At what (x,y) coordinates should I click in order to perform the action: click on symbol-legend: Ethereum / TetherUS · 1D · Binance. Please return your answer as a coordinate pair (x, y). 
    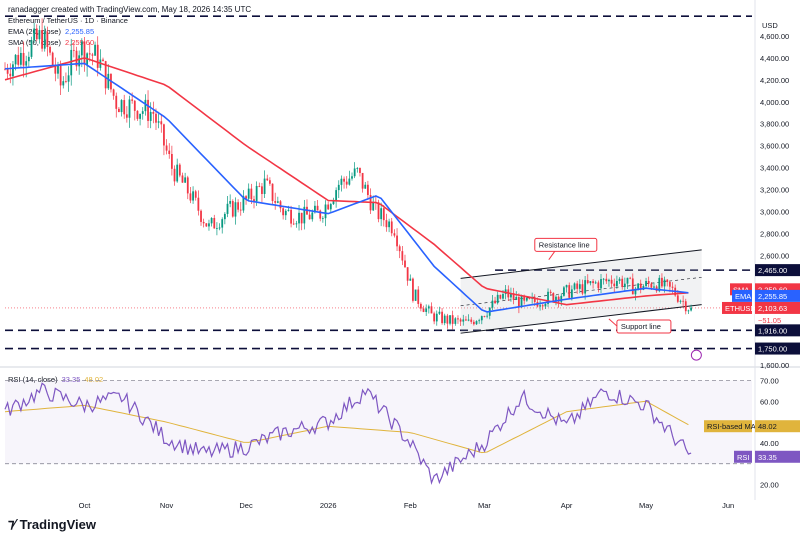
    Looking at the image, I should click on (68, 20).